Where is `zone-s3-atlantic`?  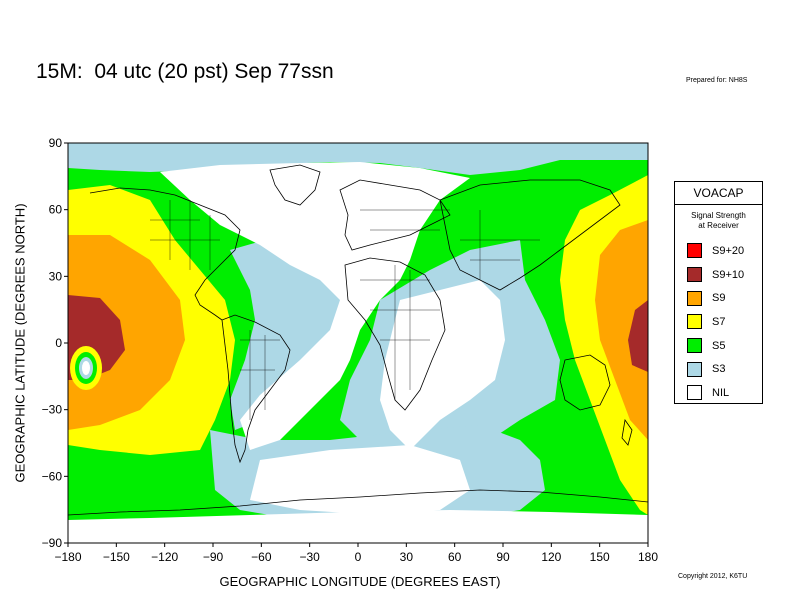
zone-s3-atlantic is located at coordinates (290, 335).